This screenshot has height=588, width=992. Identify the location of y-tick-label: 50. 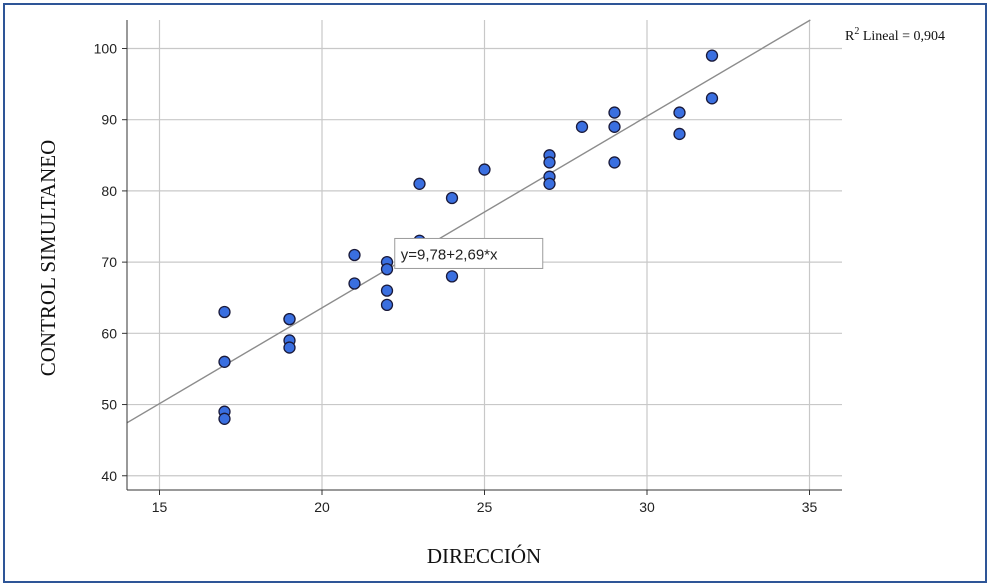
(109, 405).